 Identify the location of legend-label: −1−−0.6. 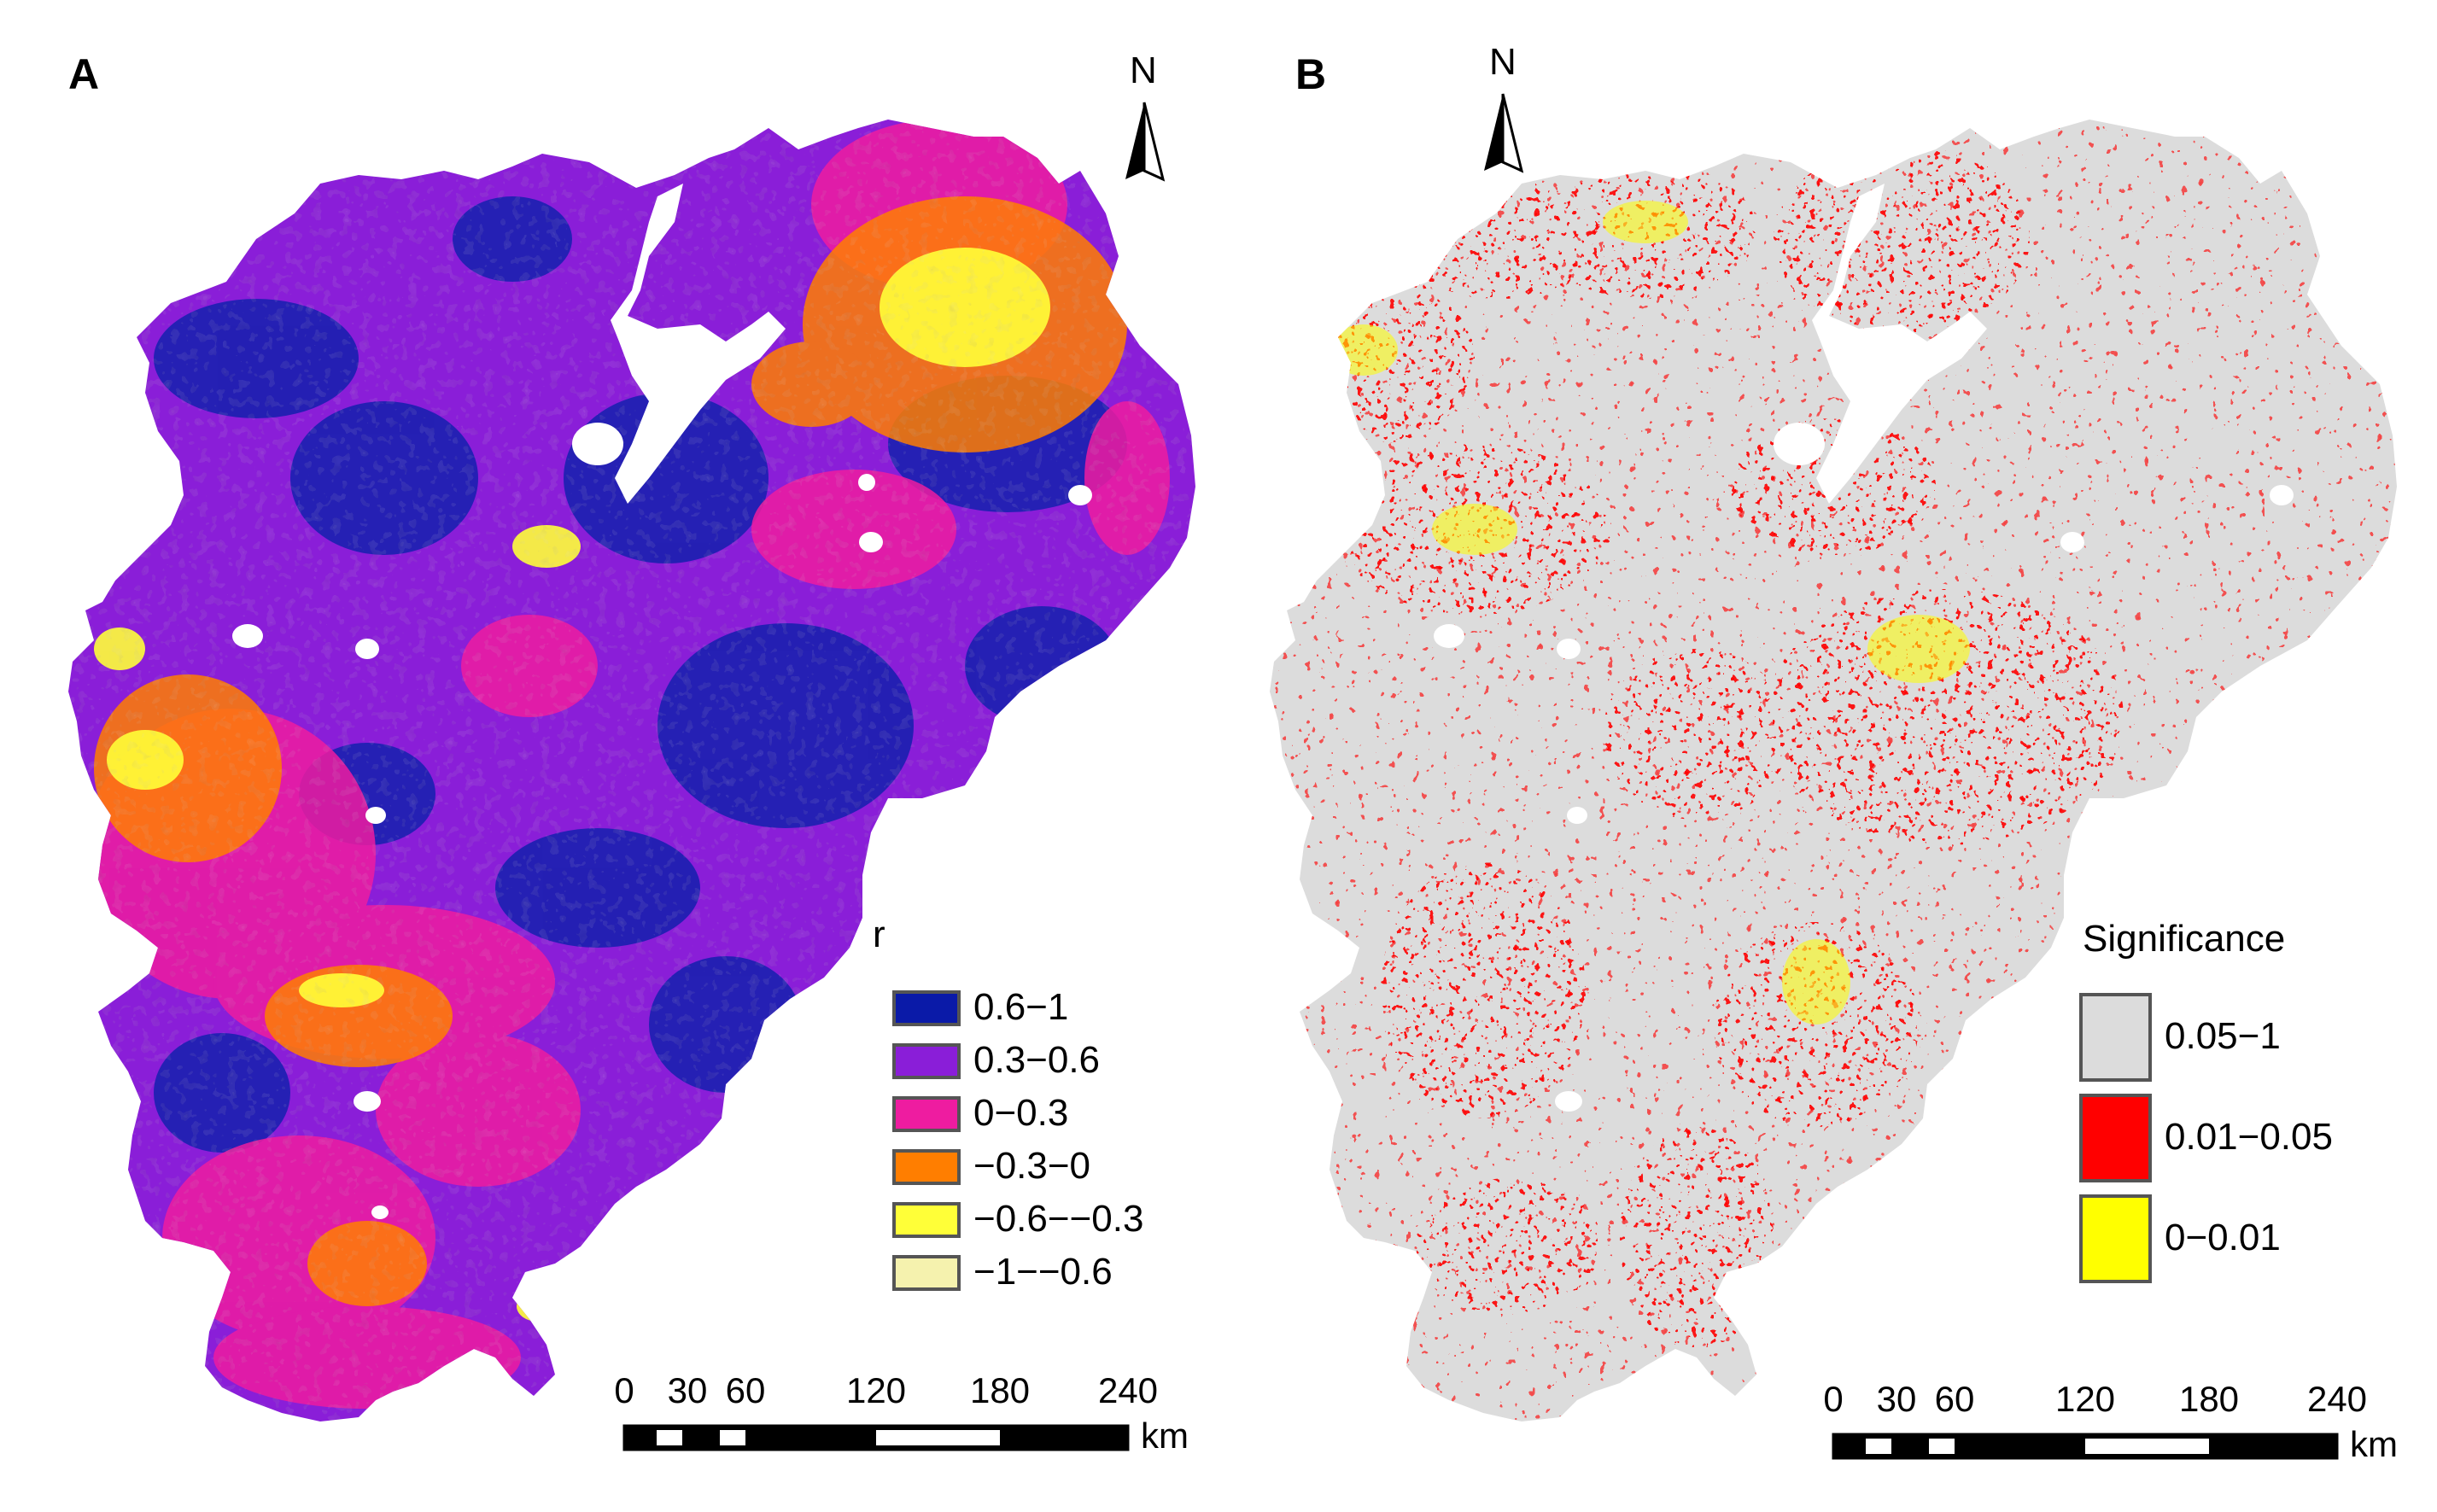
(1043, 1272).